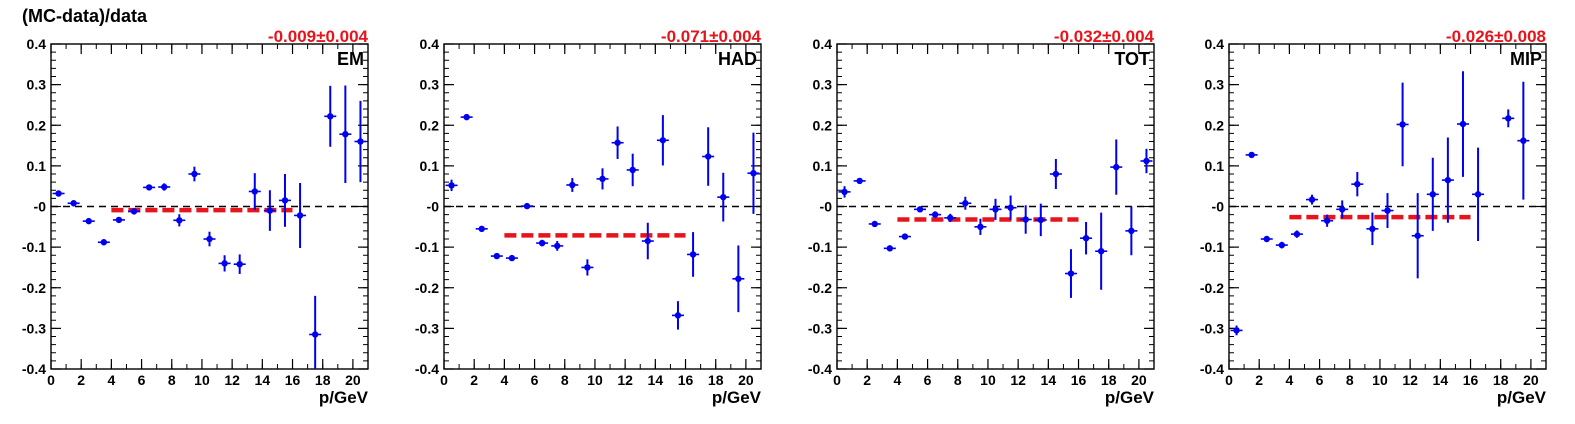 The image size is (1575, 424). I want to click on panel-label: HAD, so click(737, 59).